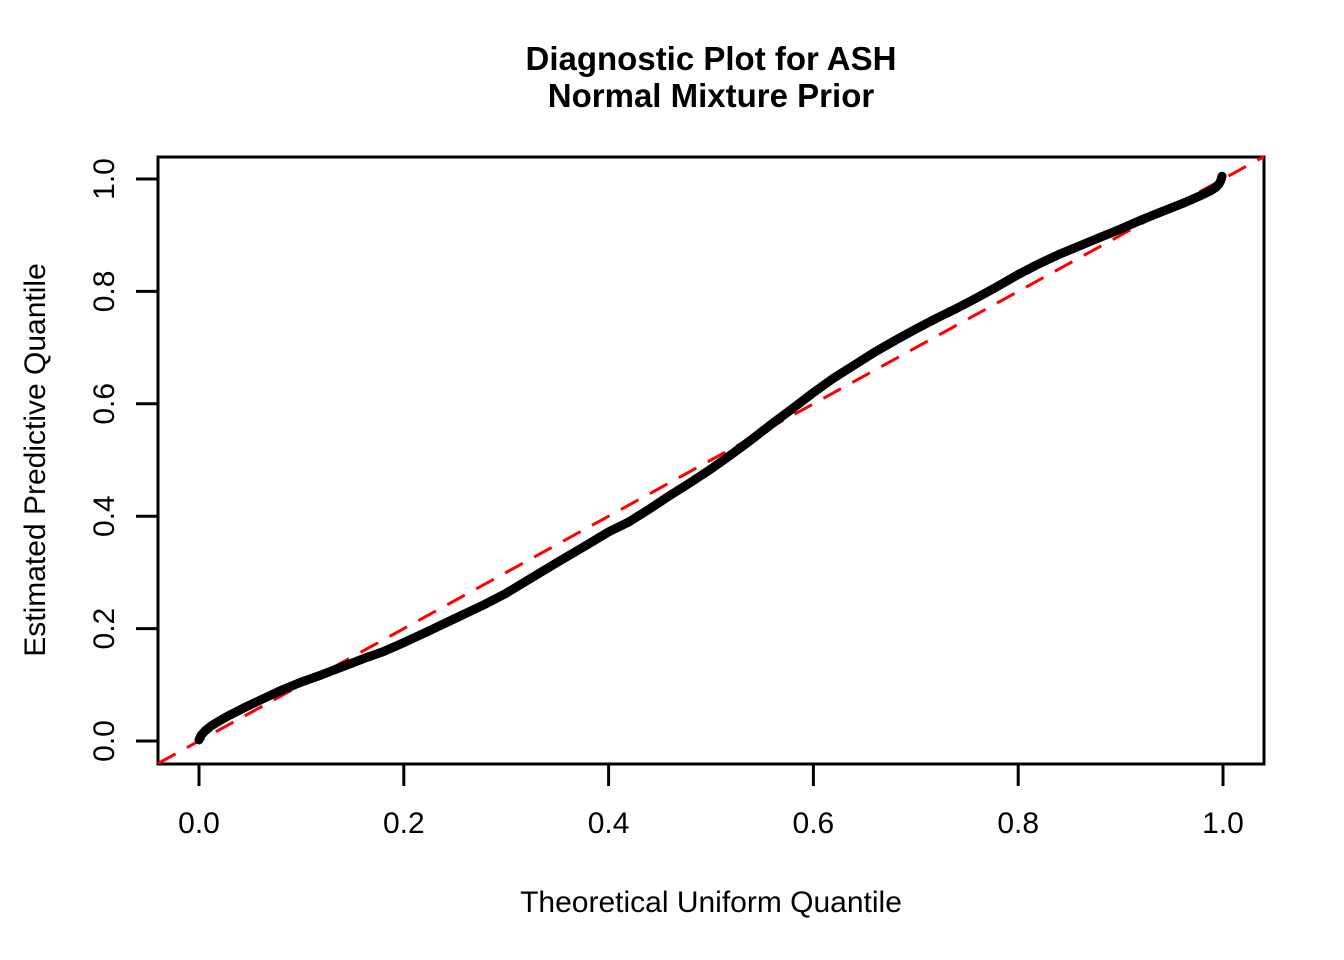  What do you see at coordinates (199, 823) in the screenshot?
I see `x-axis-tick-label: 0.0` at bounding box center [199, 823].